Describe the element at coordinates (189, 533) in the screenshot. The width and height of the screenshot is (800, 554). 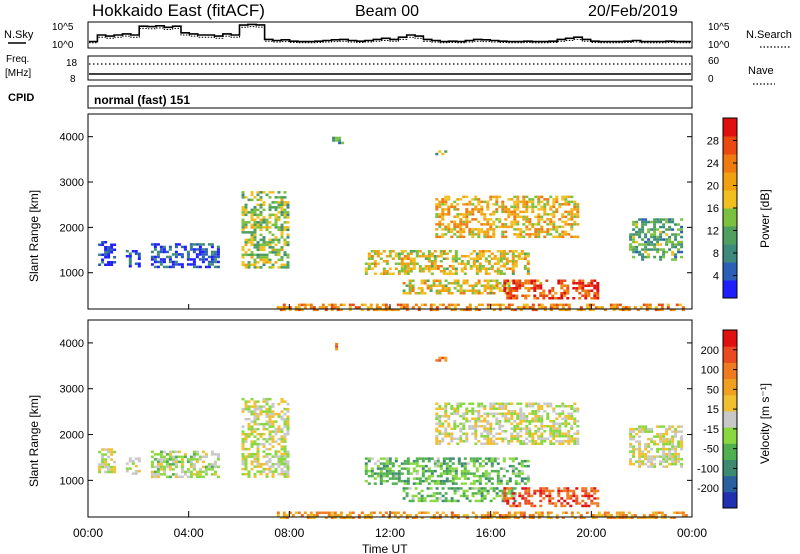
I see `x-tick-label: 04:00` at that location.